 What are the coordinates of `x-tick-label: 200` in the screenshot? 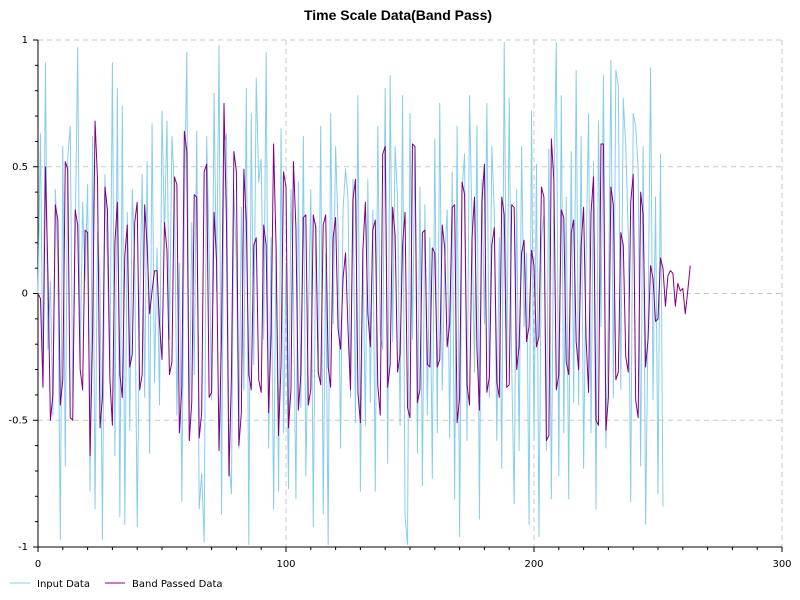 It's located at (533, 564).